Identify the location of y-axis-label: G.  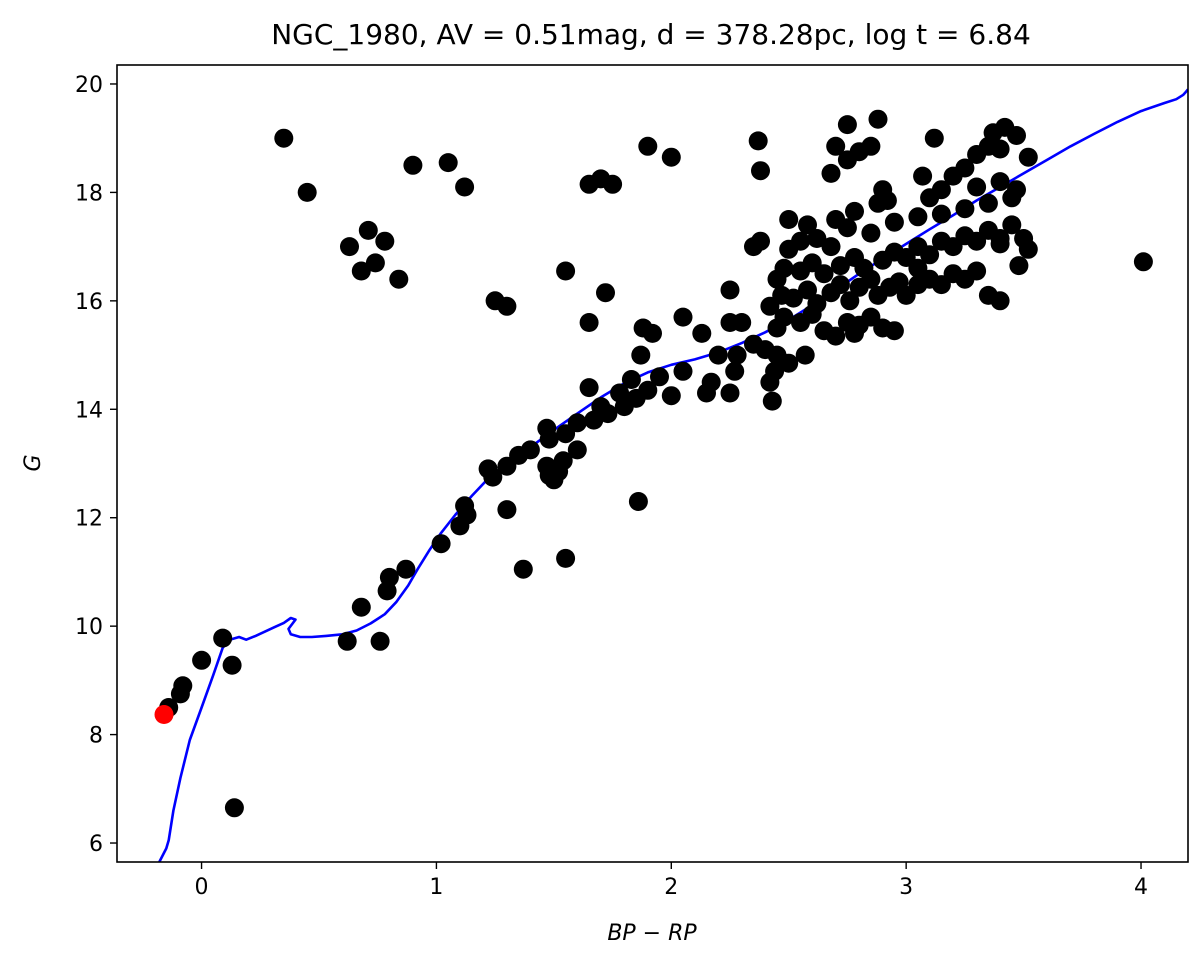
(33, 462).